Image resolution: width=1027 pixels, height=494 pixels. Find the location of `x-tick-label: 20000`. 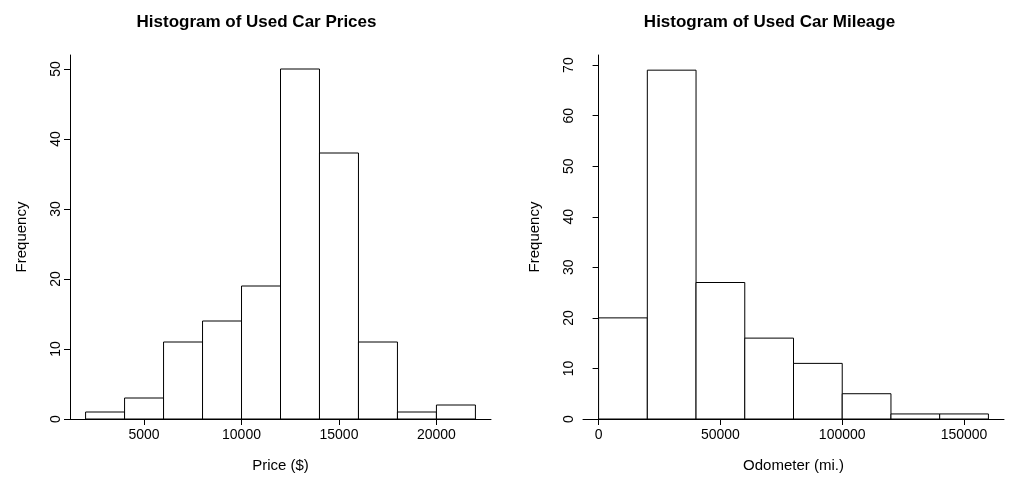

x-tick-label: 20000 is located at coordinates (436, 434).